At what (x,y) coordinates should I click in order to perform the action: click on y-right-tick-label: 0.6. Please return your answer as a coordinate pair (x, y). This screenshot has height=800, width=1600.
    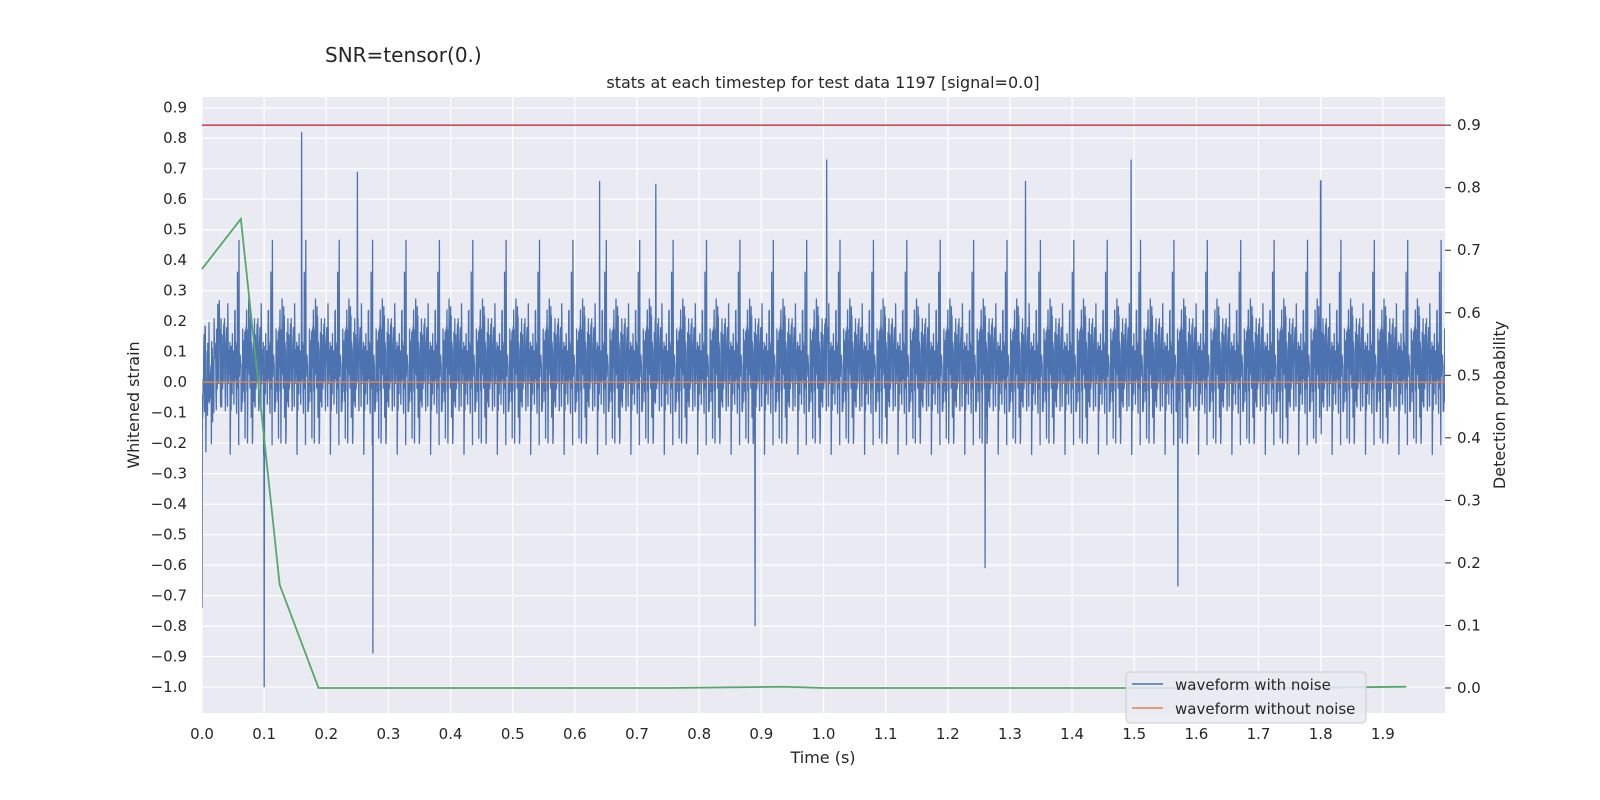
    Looking at the image, I should click on (1469, 313).